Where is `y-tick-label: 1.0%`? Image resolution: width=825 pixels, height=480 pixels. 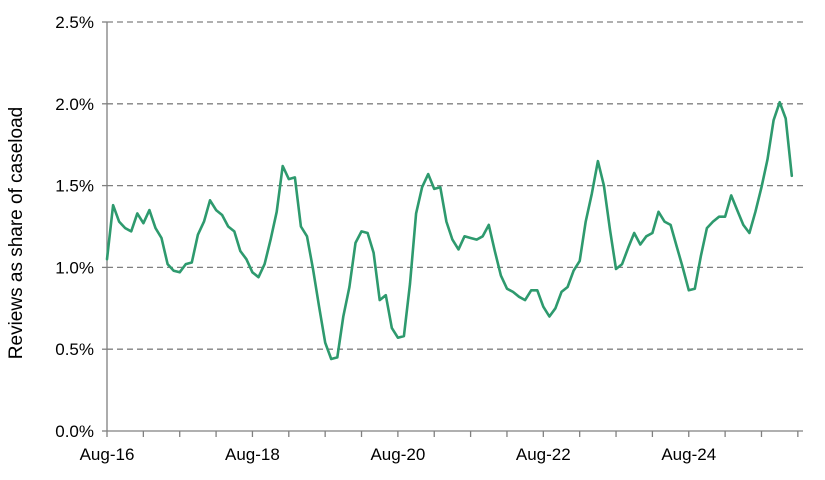 y-tick-label: 1.0% is located at coordinates (74, 267).